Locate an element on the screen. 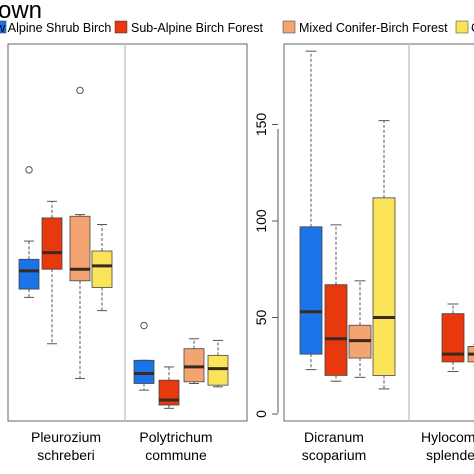 The width and height of the screenshot is (474, 474). category-label-polytrichum-line2: commune is located at coordinates (176, 455).